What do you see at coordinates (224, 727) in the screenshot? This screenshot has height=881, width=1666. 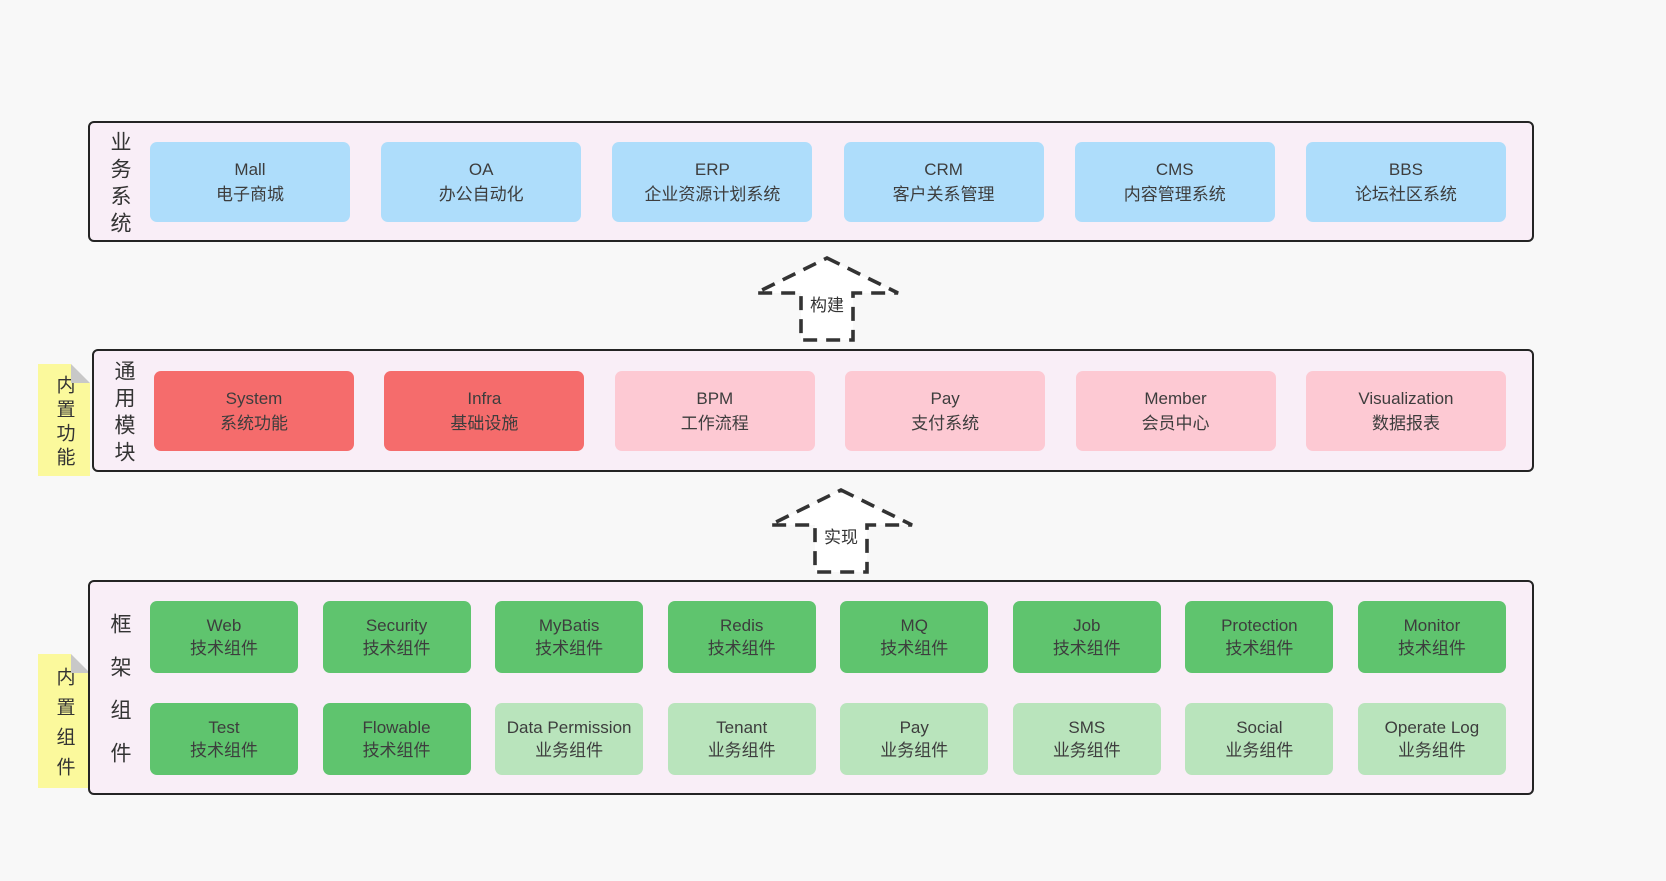 I see `box-title: Test` at bounding box center [224, 727].